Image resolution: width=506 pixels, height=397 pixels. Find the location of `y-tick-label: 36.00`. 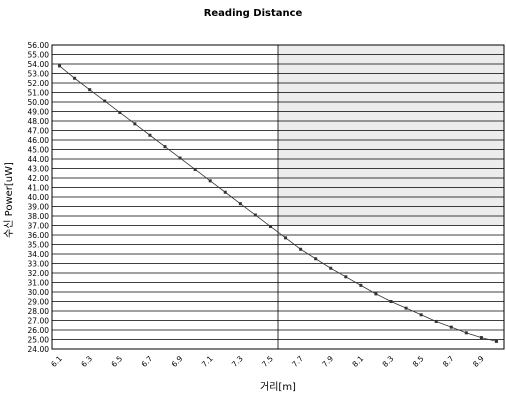

y-tick-label: 36.00 is located at coordinates (39, 235).